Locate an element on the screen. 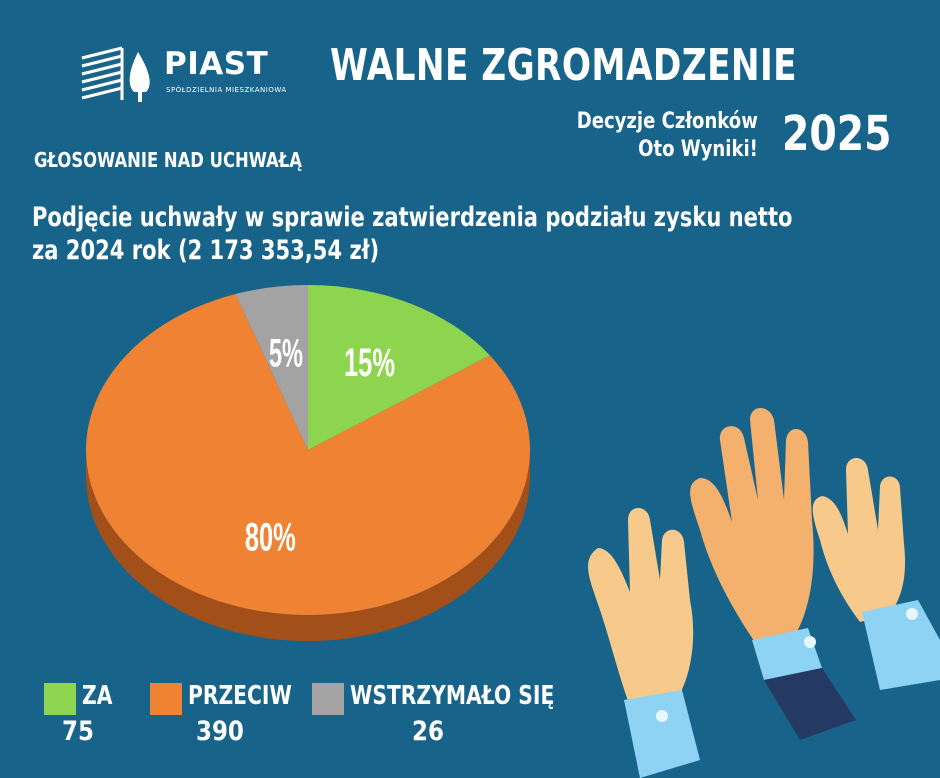 Image resolution: width=940 pixels, height=778 pixels. logo-name: PIAST is located at coordinates (216, 64).